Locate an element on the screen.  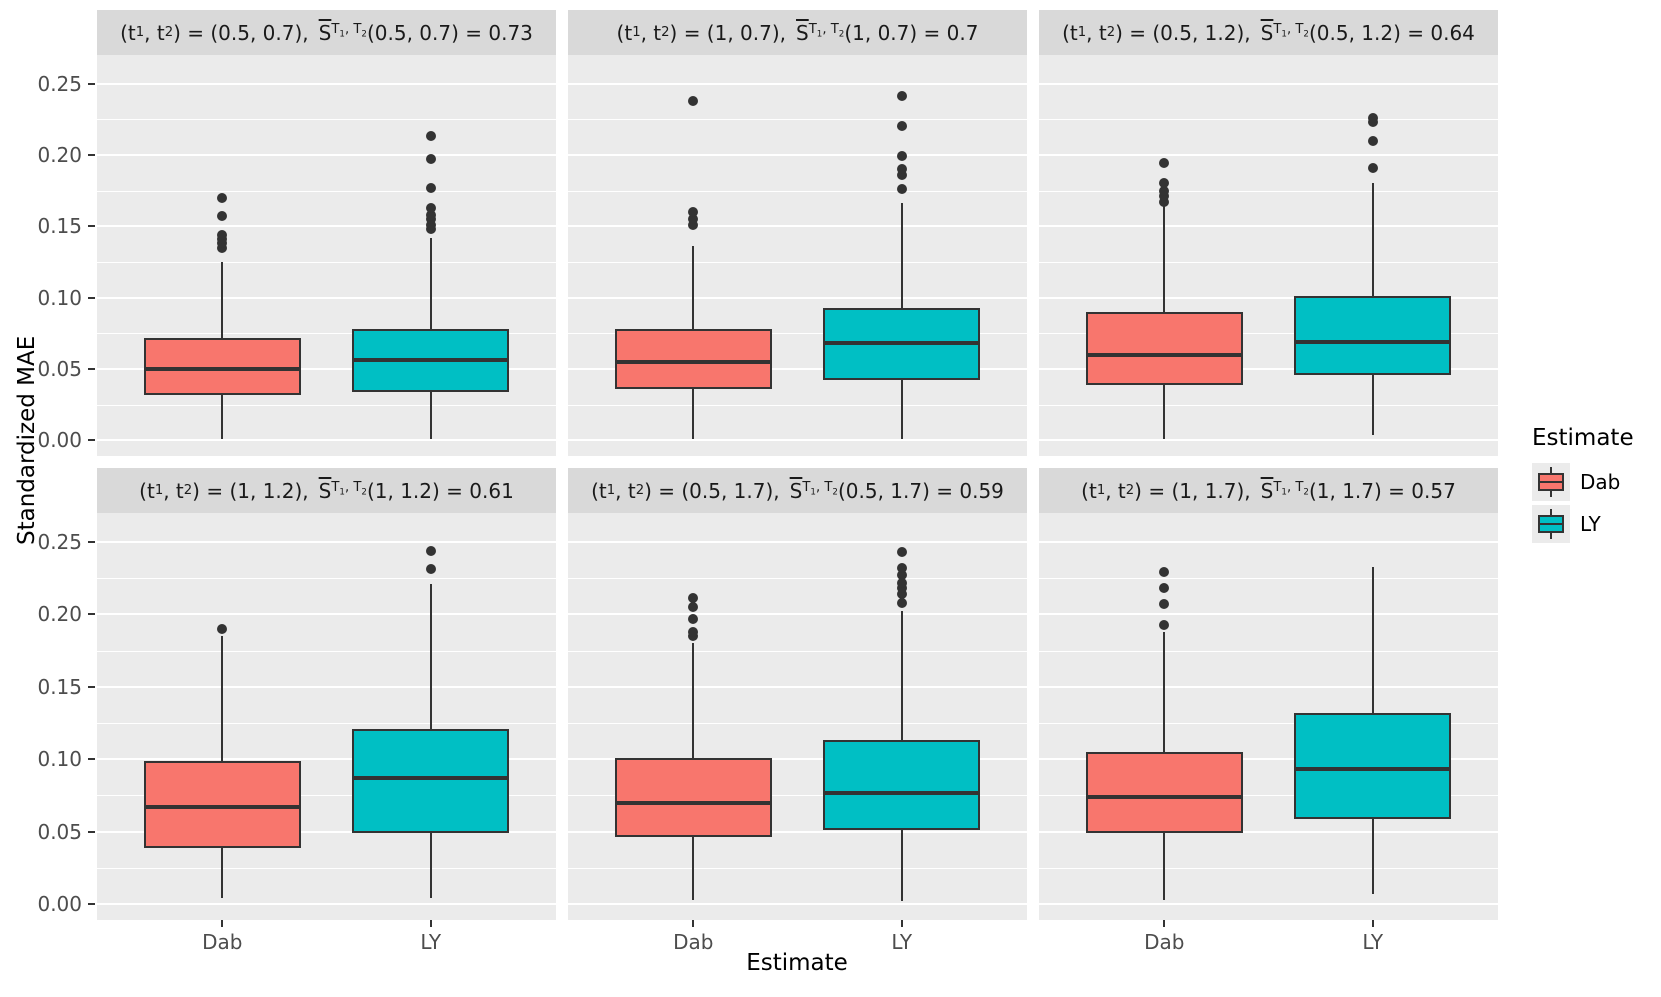
key-median-line is located at coordinates (1551, 482).